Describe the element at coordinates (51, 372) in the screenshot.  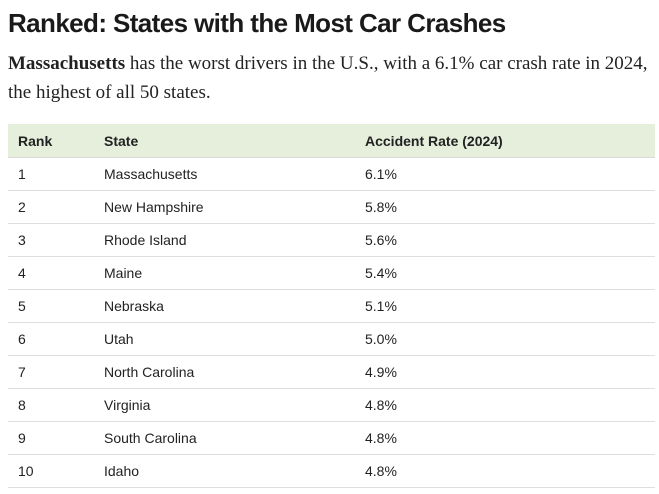
I see `rank-cell: 7` at that location.